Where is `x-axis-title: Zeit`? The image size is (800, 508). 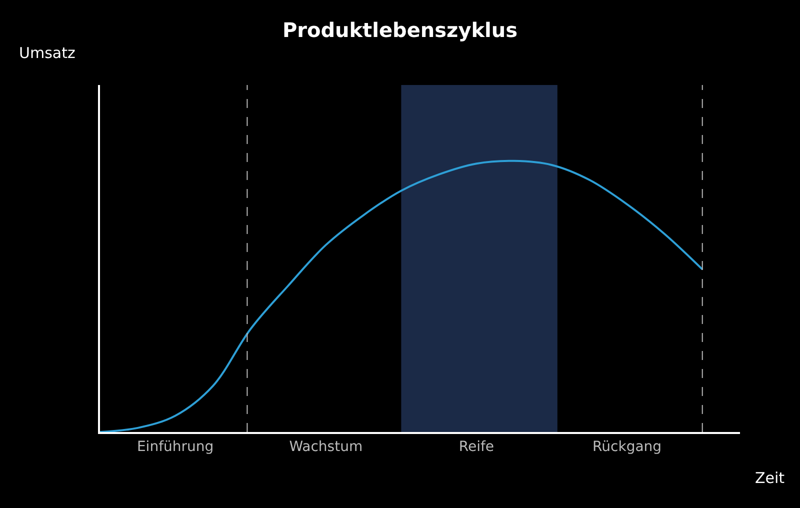 x-axis-title: Zeit is located at coordinates (770, 478).